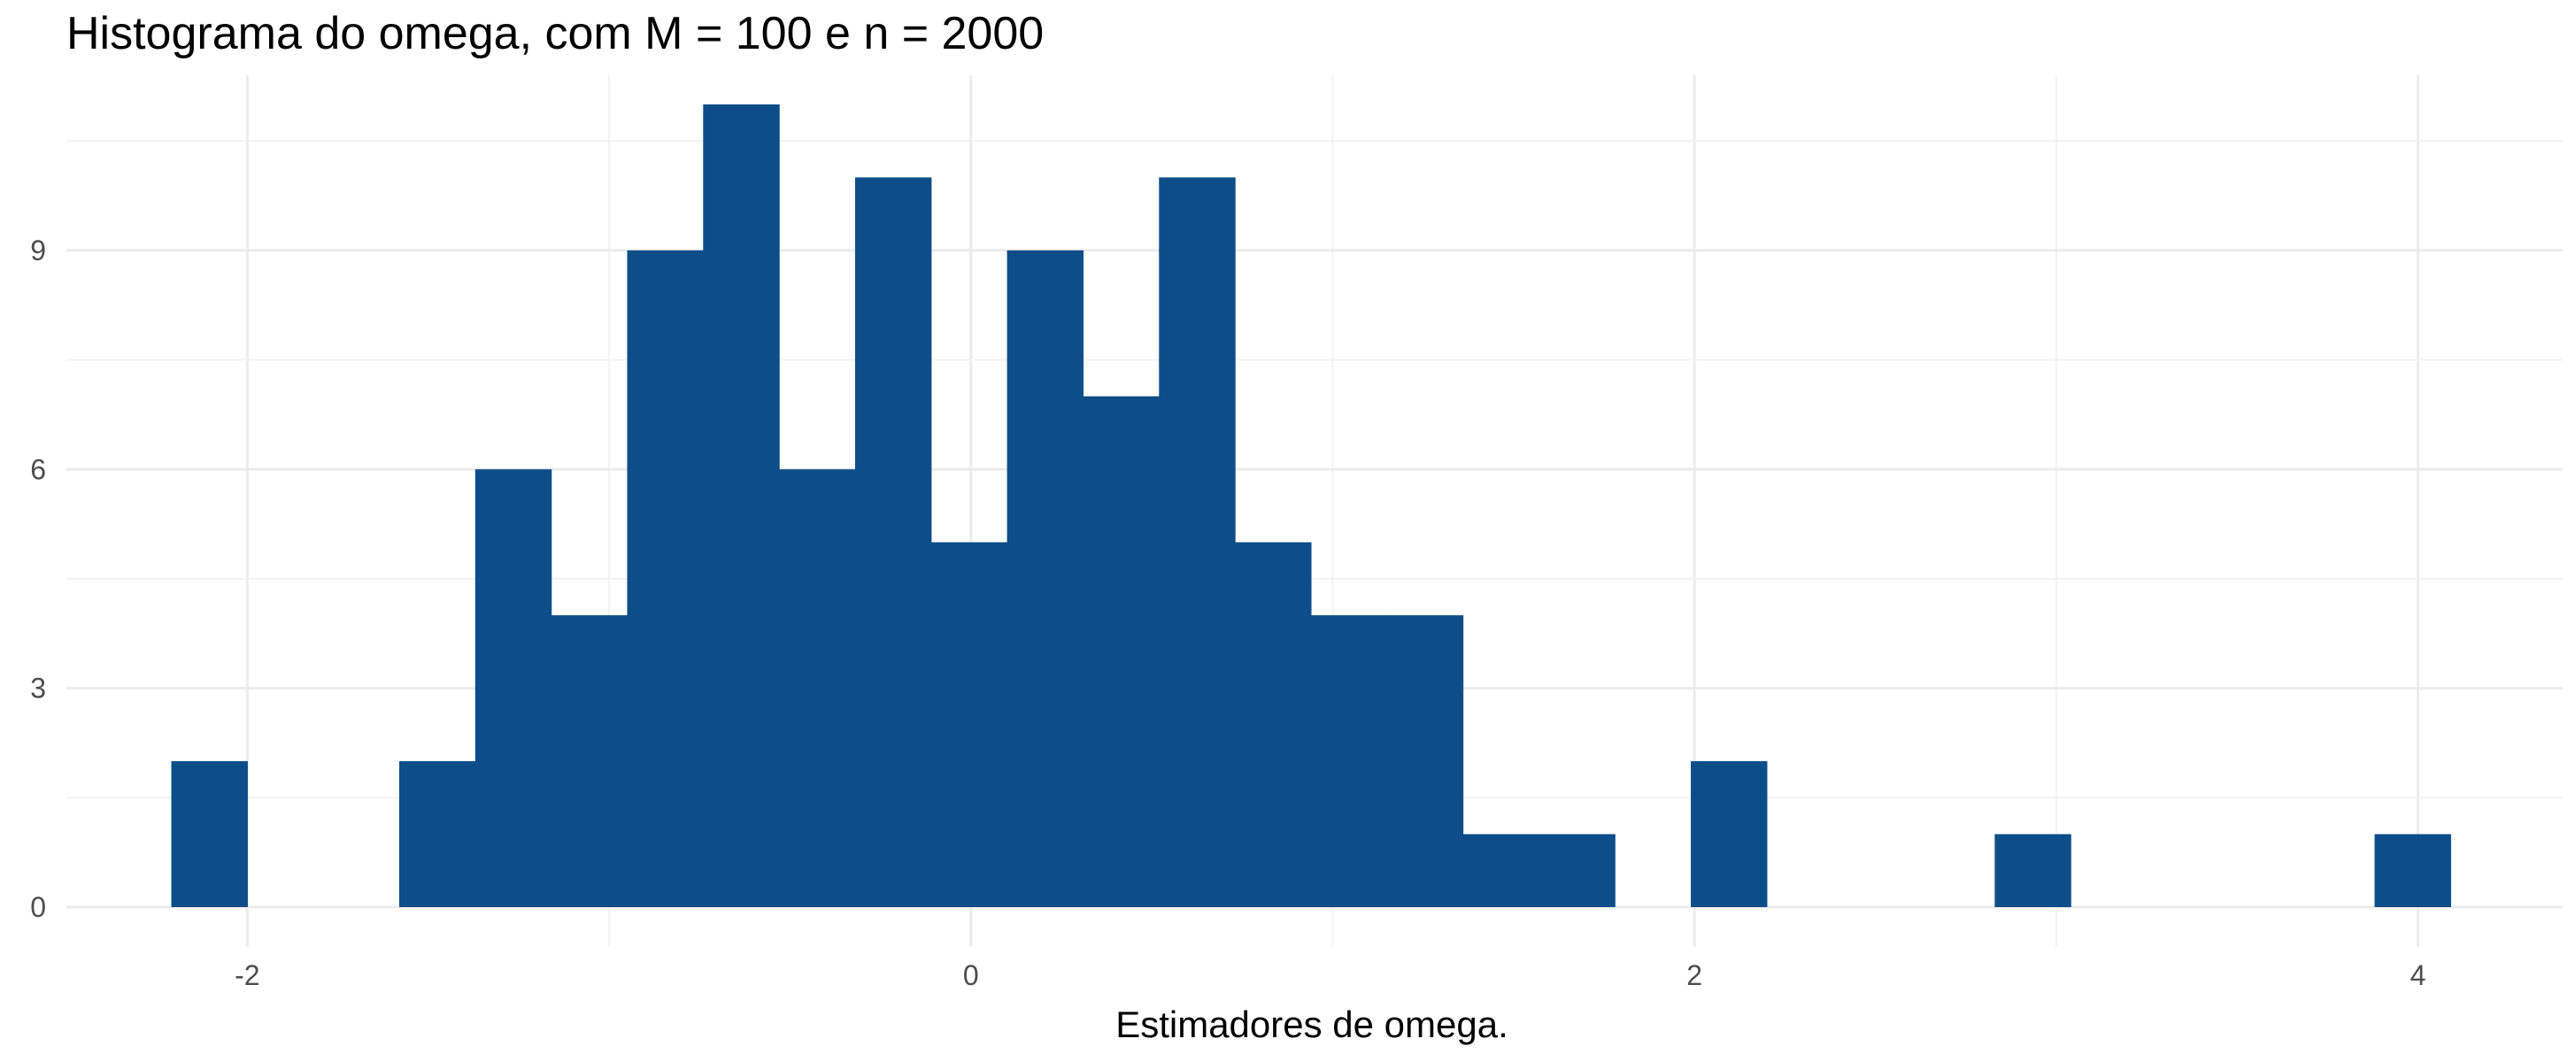  I want to click on x-tick-label: 2, so click(1694, 975).